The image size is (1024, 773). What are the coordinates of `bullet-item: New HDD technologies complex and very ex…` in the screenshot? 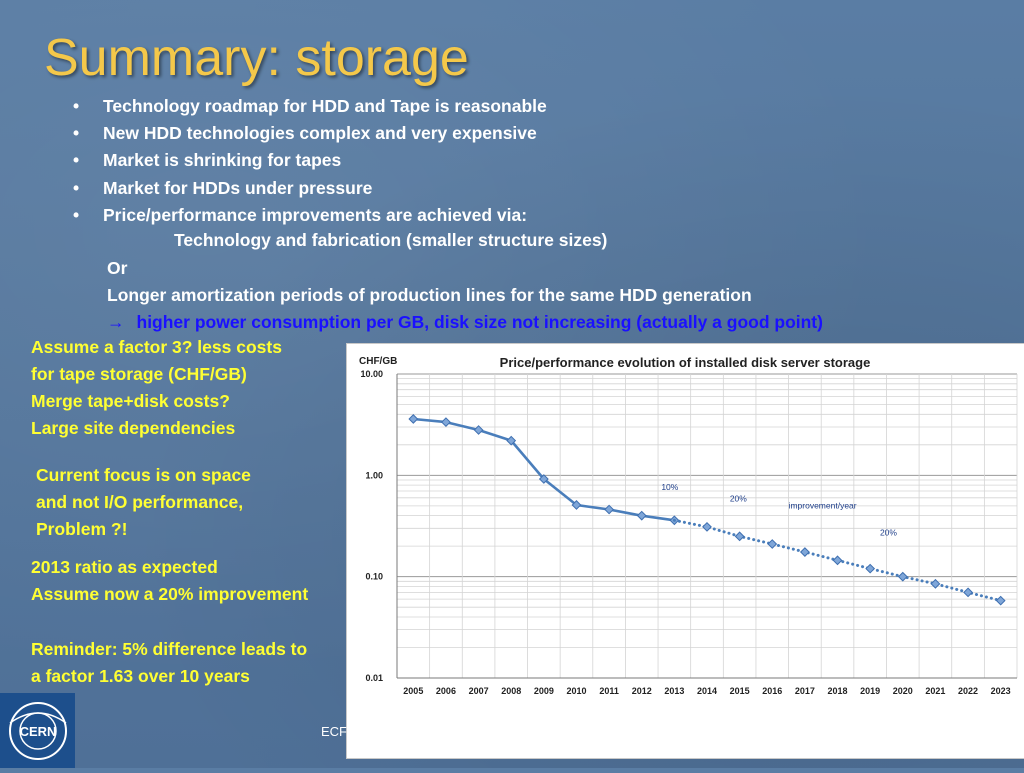 It's located at (308, 133).